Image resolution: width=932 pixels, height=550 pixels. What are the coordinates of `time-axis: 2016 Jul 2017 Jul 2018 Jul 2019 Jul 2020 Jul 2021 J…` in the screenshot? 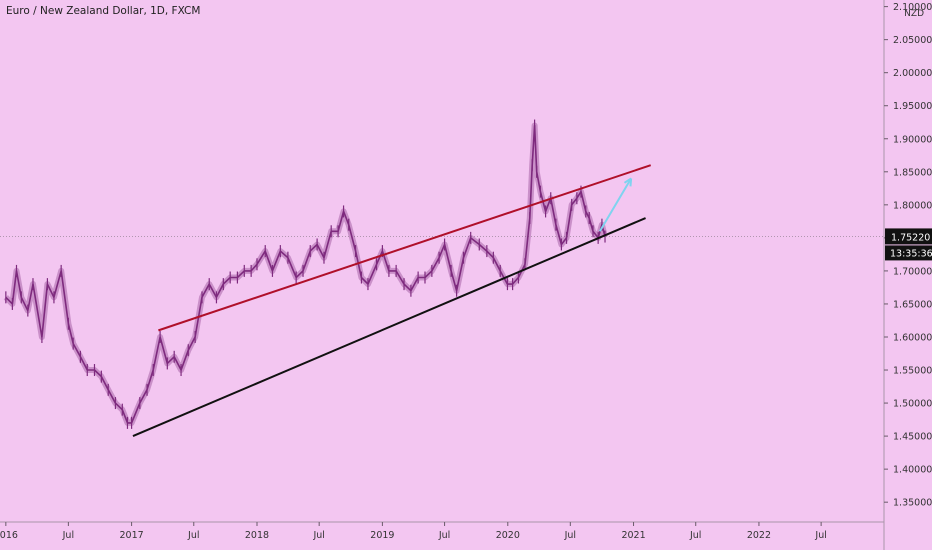 It's located at (442, 531).